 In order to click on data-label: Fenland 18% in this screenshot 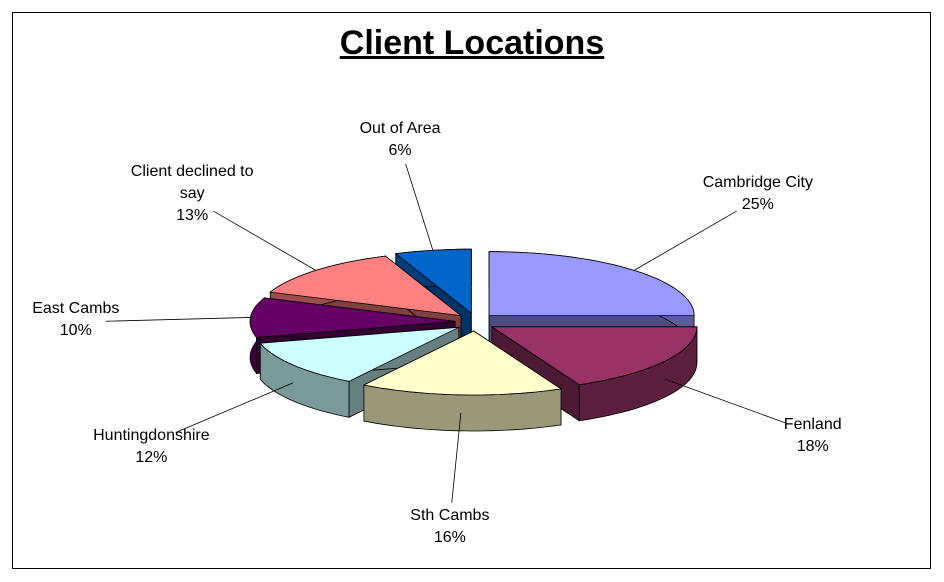, I will do `click(813, 436)`.